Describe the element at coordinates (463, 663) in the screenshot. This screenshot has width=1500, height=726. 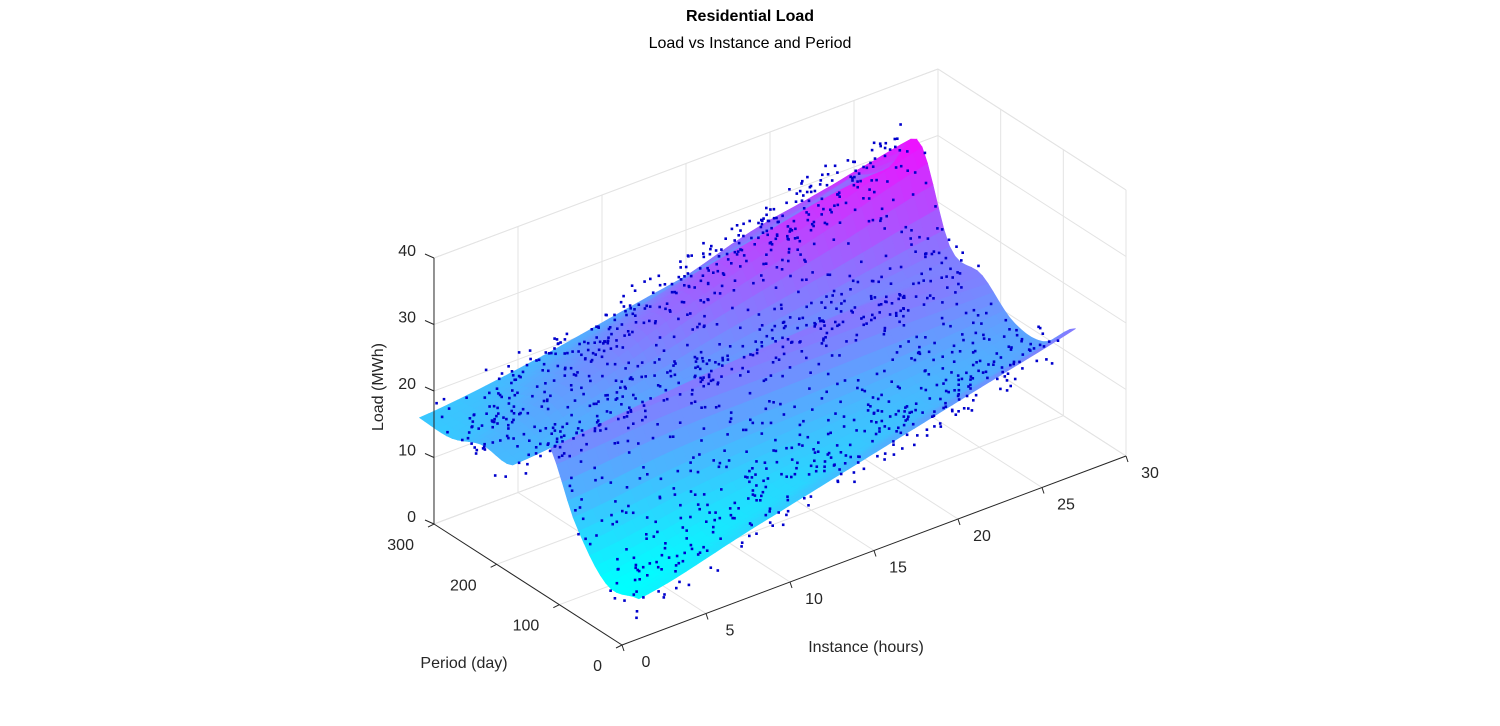
I see `y-axis-label: Period (day)` at that location.